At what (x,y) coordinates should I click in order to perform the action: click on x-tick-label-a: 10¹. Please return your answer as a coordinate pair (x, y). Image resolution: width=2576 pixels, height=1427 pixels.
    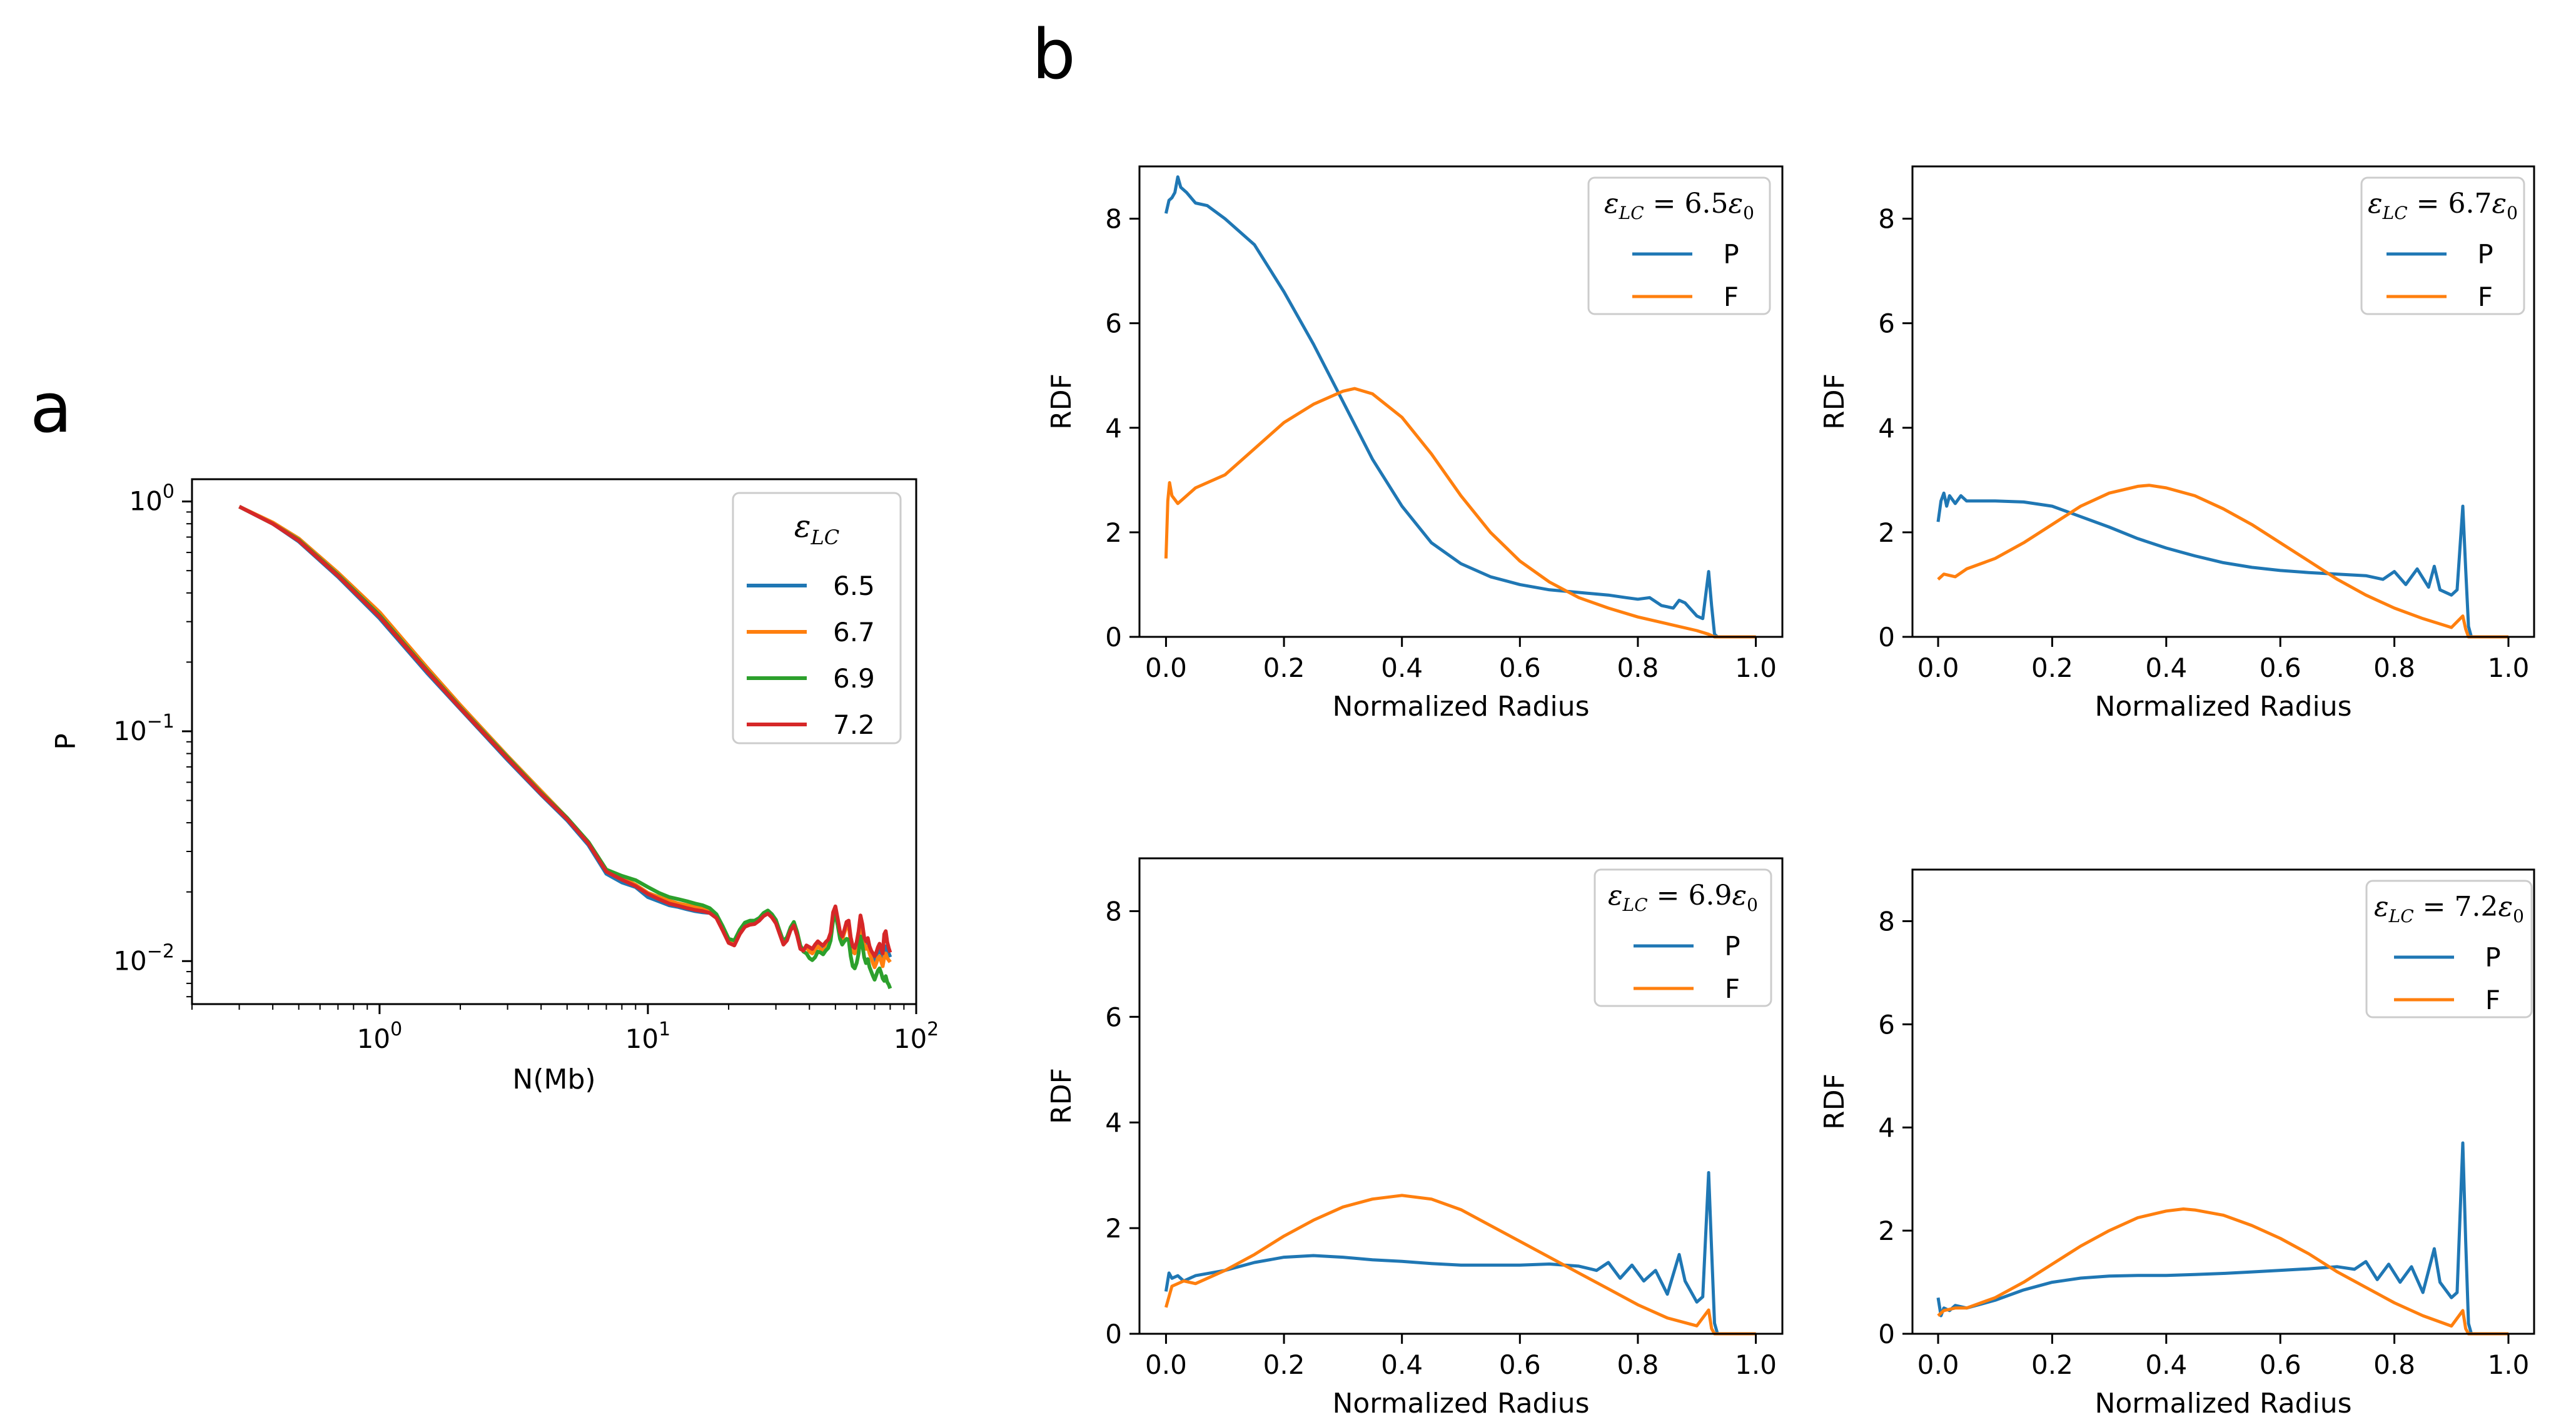
    Looking at the image, I should click on (648, 1036).